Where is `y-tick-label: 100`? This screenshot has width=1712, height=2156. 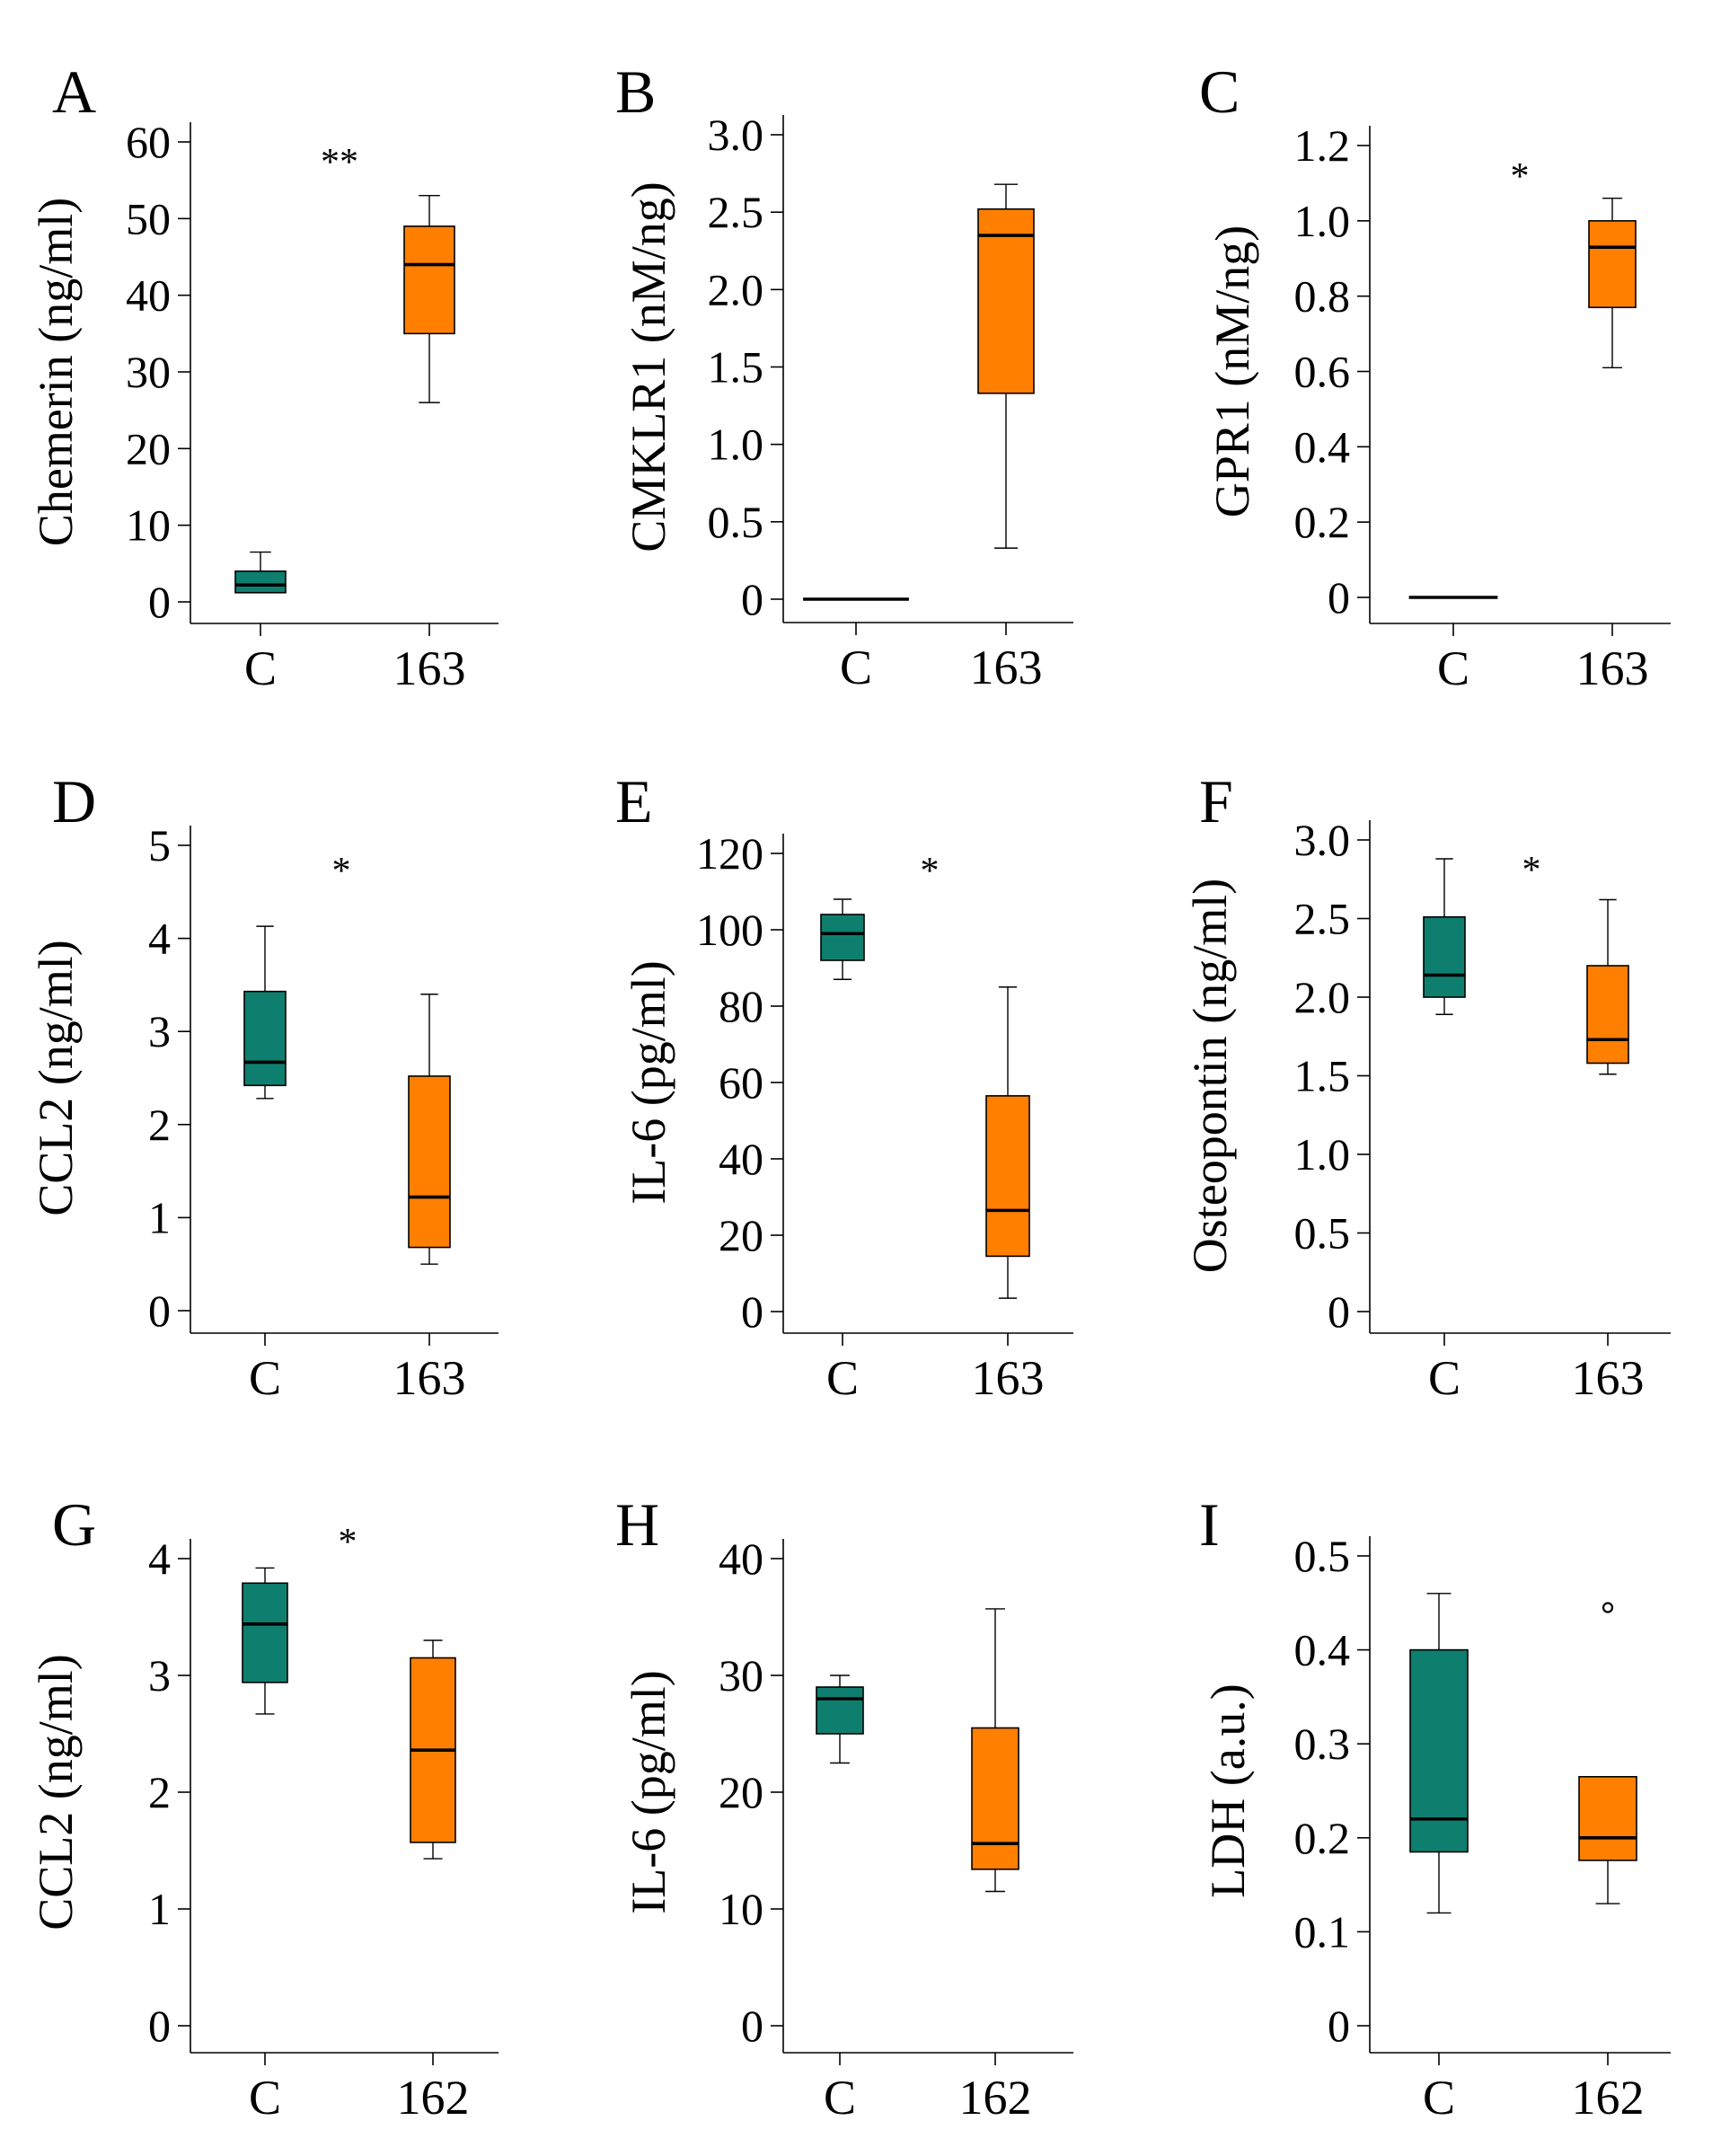
y-tick-label: 100 is located at coordinates (729, 930).